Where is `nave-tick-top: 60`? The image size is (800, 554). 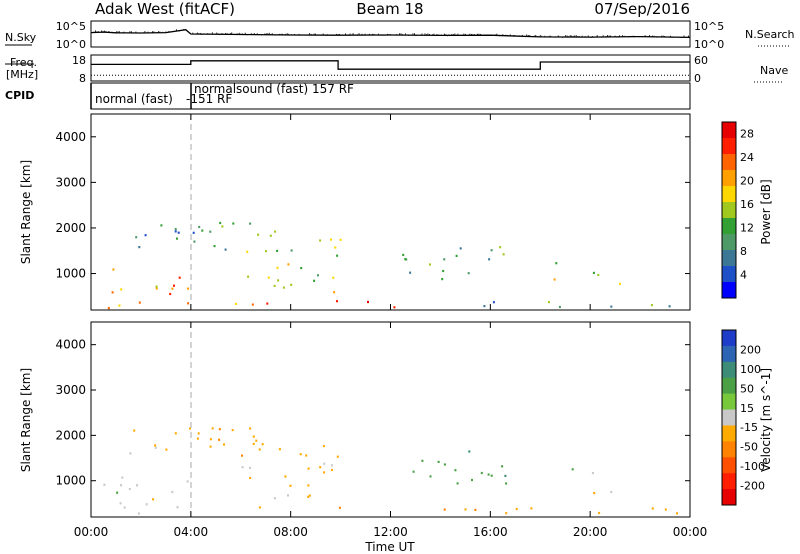 nave-tick-top: 60 is located at coordinates (701, 60).